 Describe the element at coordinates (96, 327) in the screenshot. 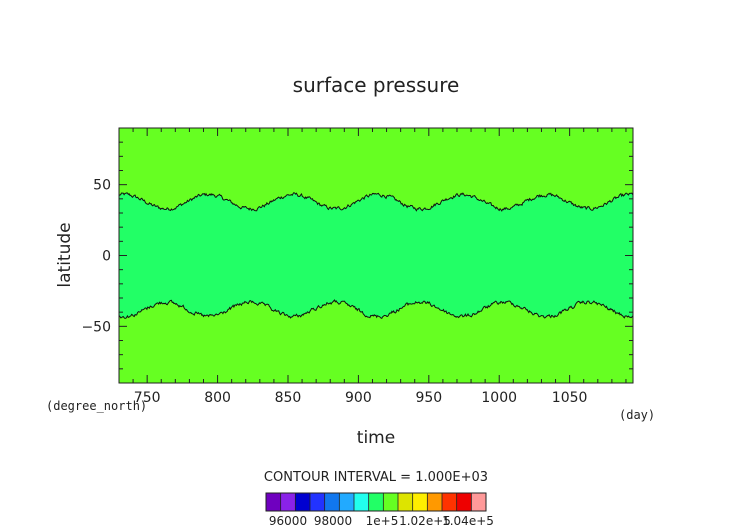

I see `y-tick-label: −50` at that location.